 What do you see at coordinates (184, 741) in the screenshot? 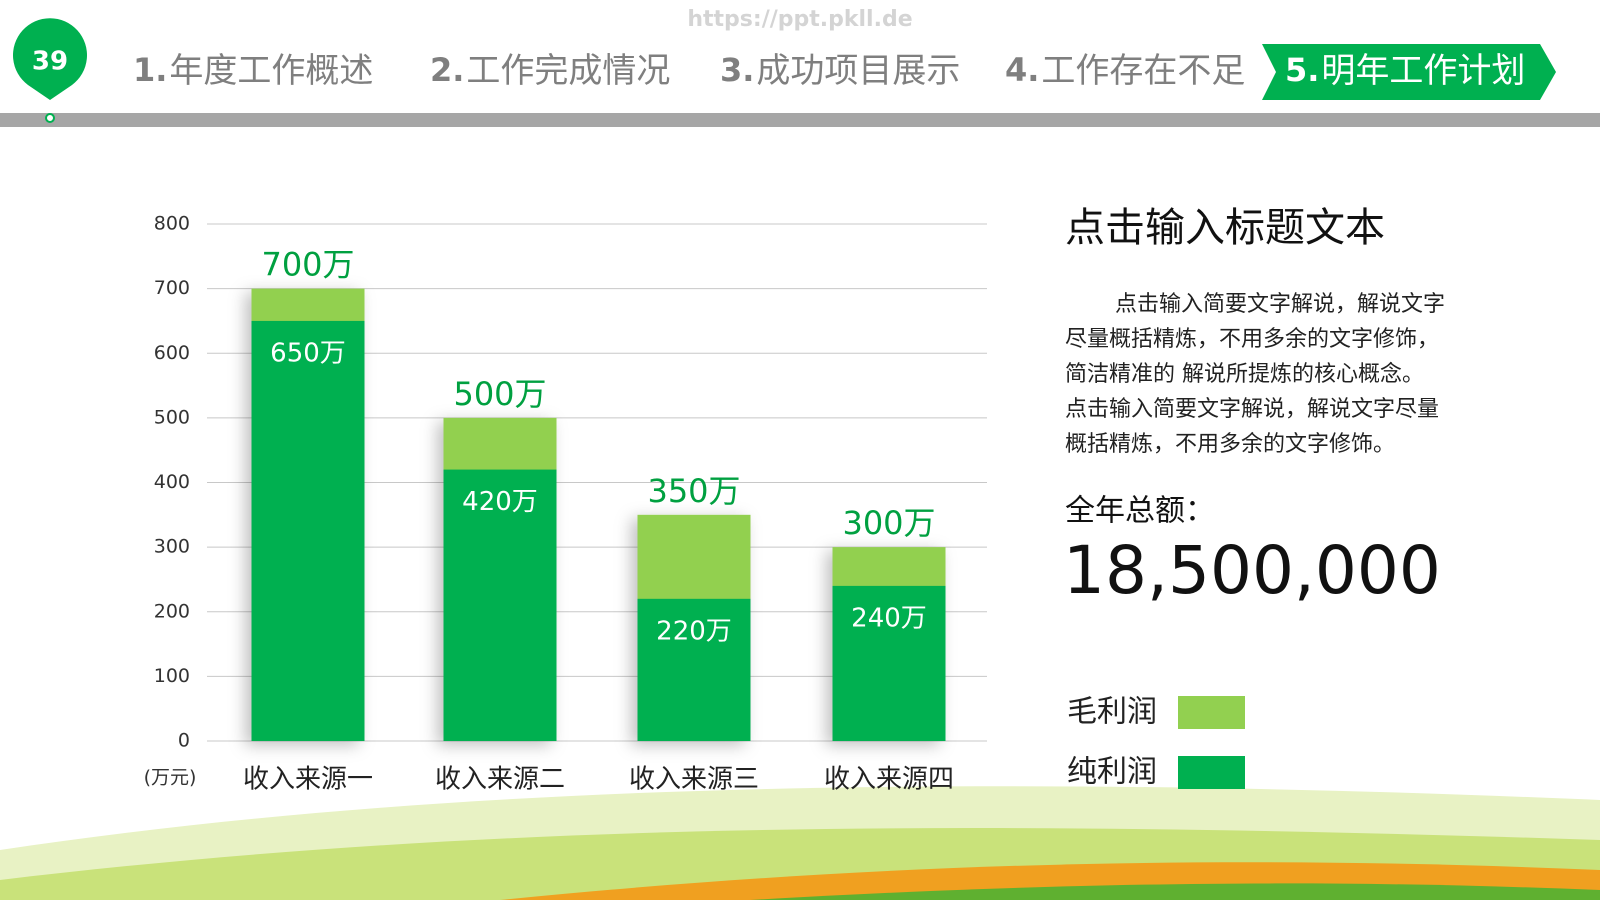
I see `y-tick-label: 0` at bounding box center [184, 741].